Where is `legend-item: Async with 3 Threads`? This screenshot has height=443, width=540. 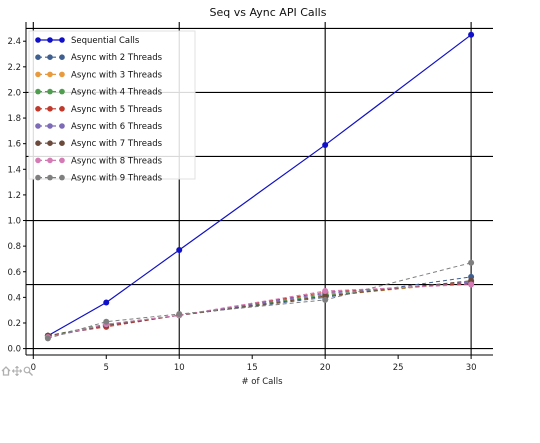 legend-item: Async with 3 Threads is located at coordinates (99, 75).